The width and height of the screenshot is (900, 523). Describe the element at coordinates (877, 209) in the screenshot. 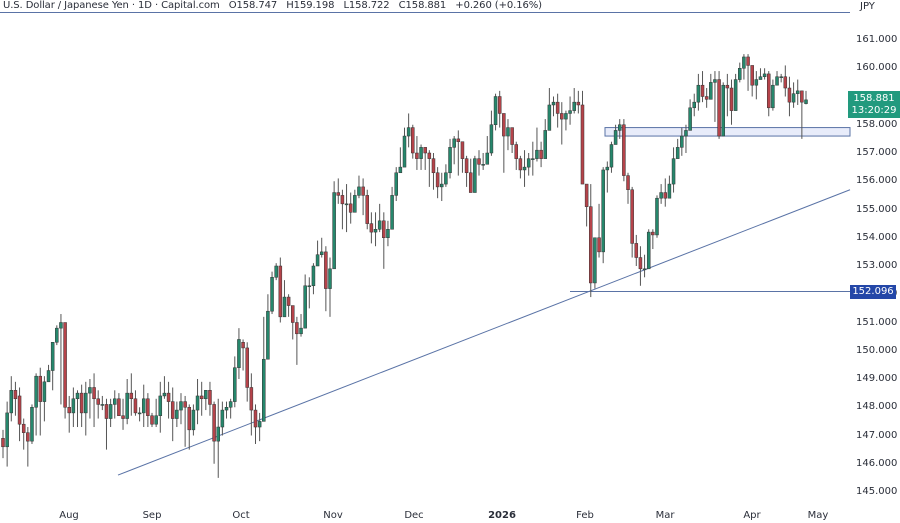

I see `price-tick: 155.000` at that location.